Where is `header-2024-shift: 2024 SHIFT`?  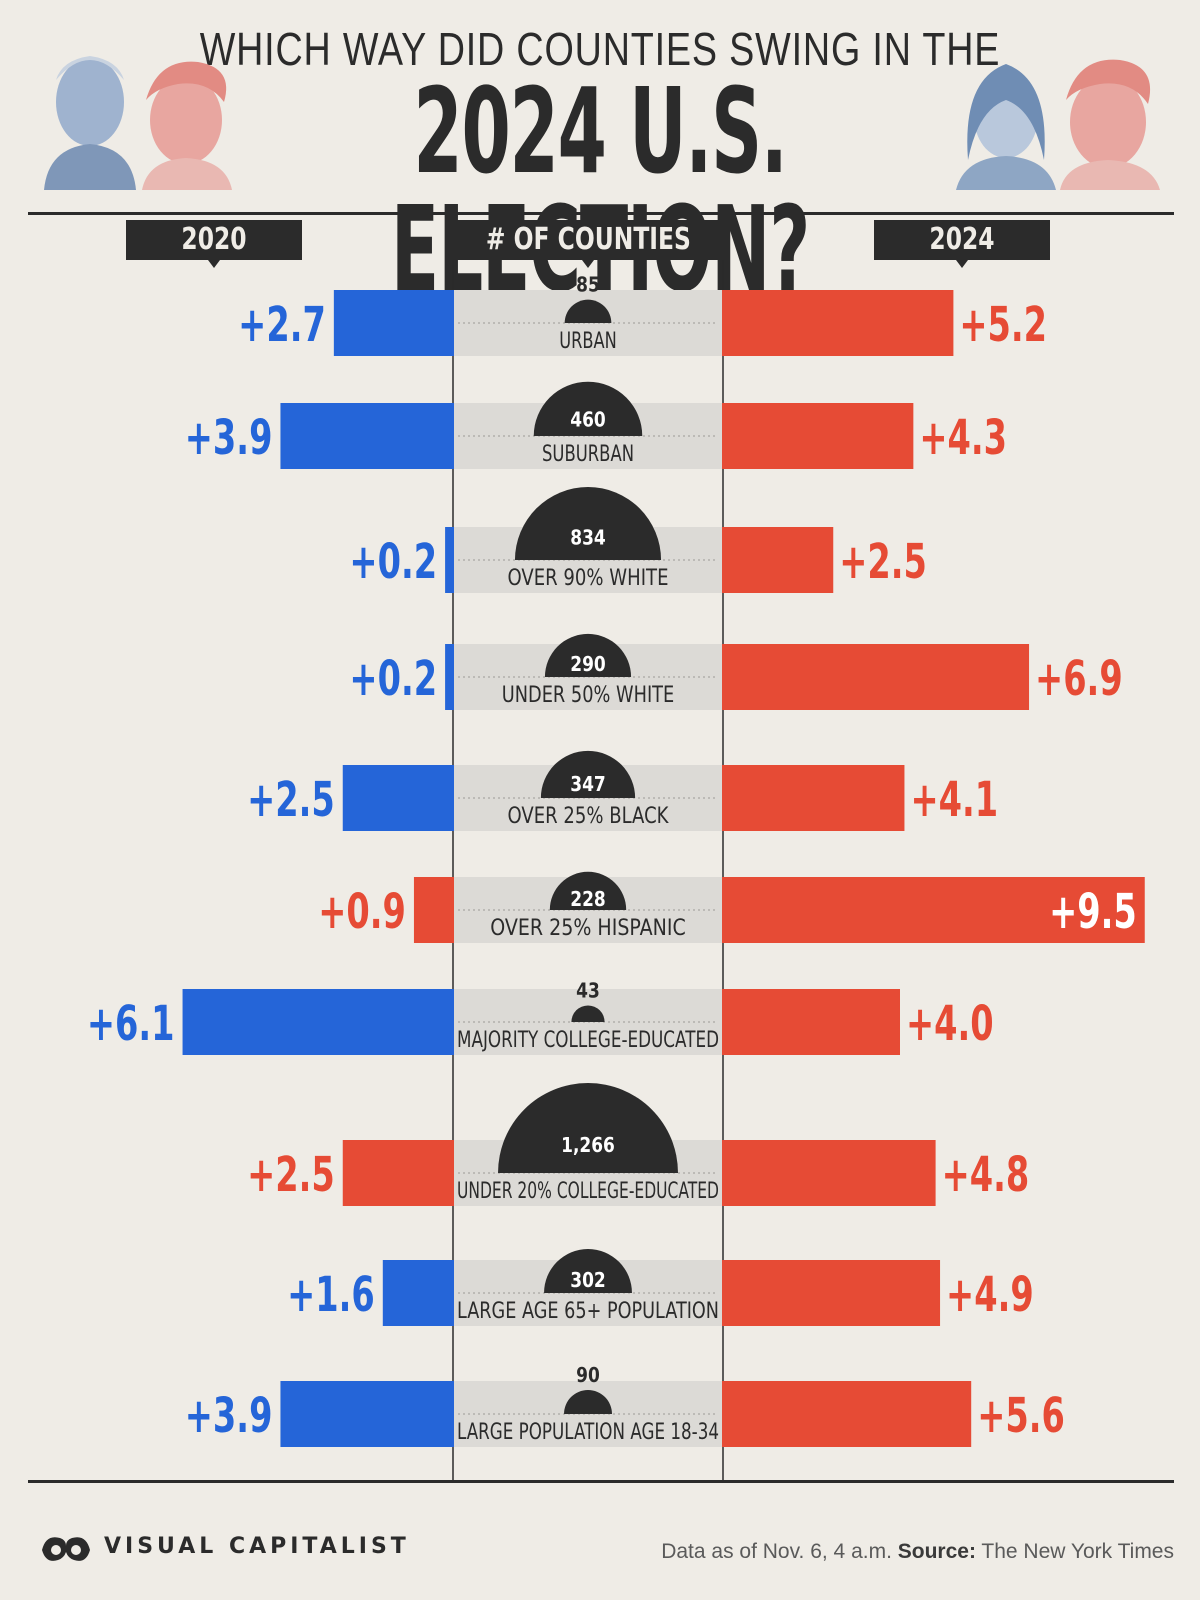 header-2024-shift: 2024 SHIFT is located at coordinates (962, 258).